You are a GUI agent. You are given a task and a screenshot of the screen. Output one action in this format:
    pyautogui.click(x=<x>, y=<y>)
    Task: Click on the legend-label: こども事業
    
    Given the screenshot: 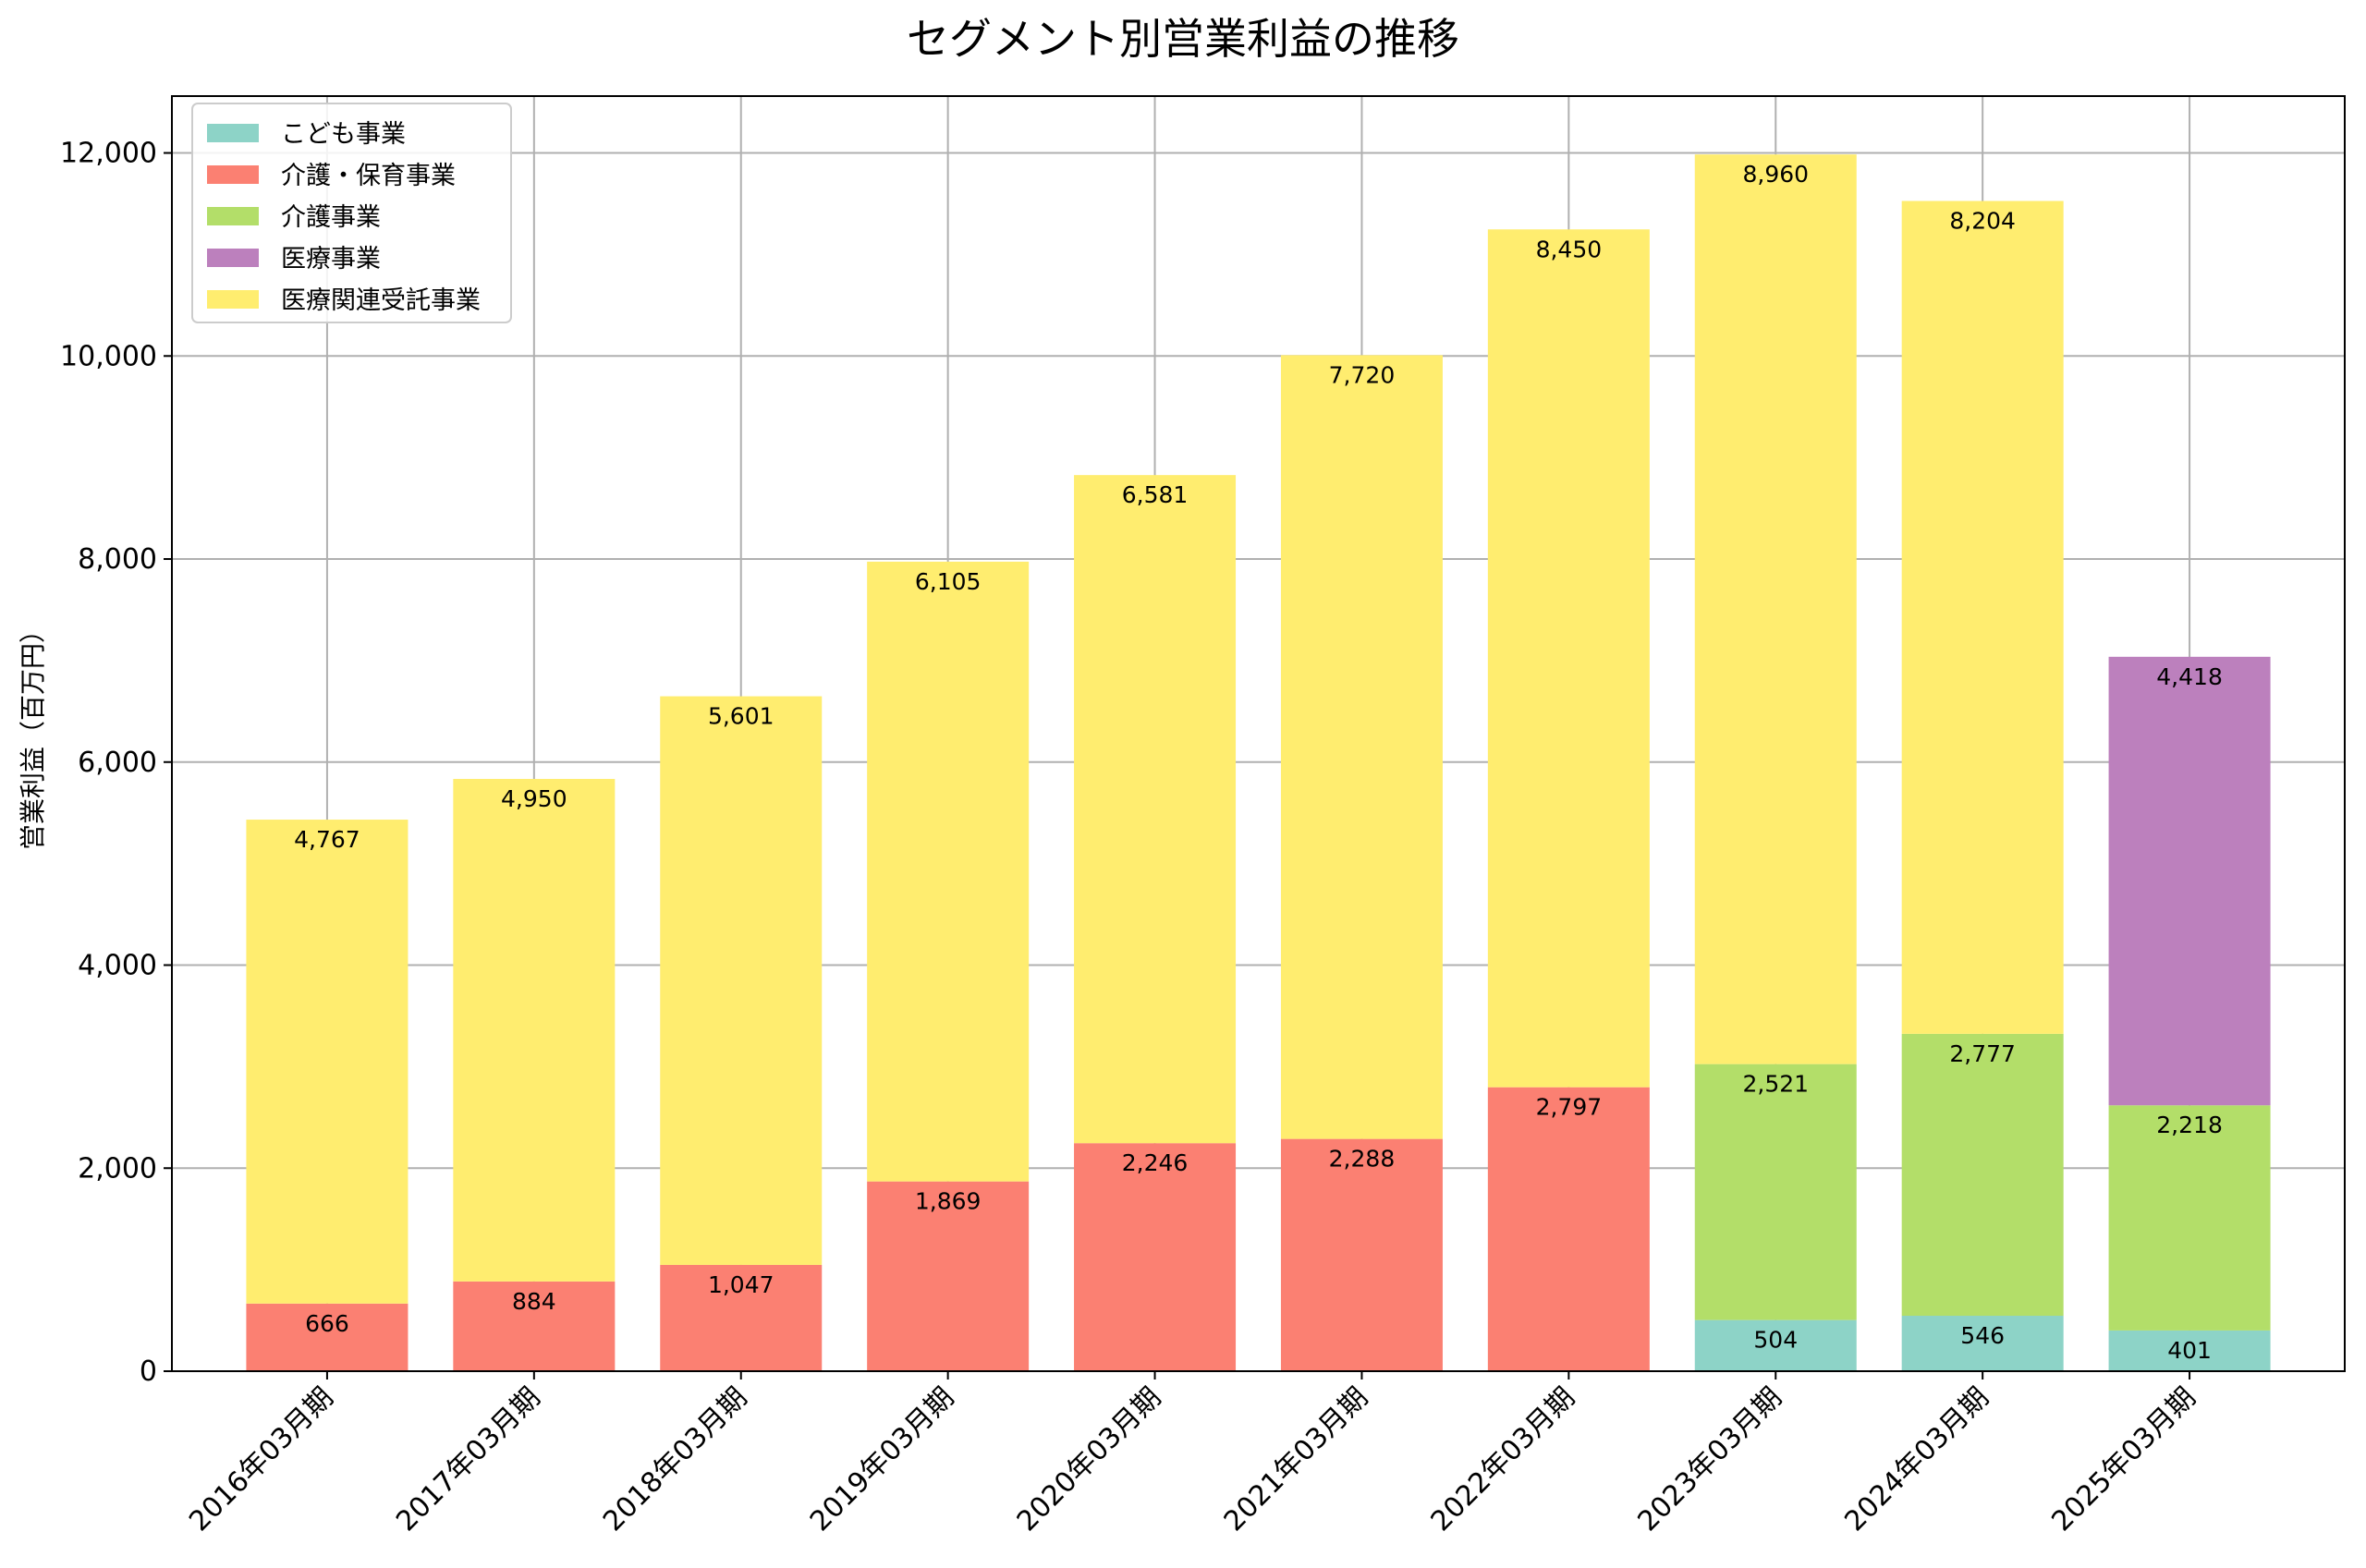 What is the action you would take?
    pyautogui.click(x=343, y=134)
    